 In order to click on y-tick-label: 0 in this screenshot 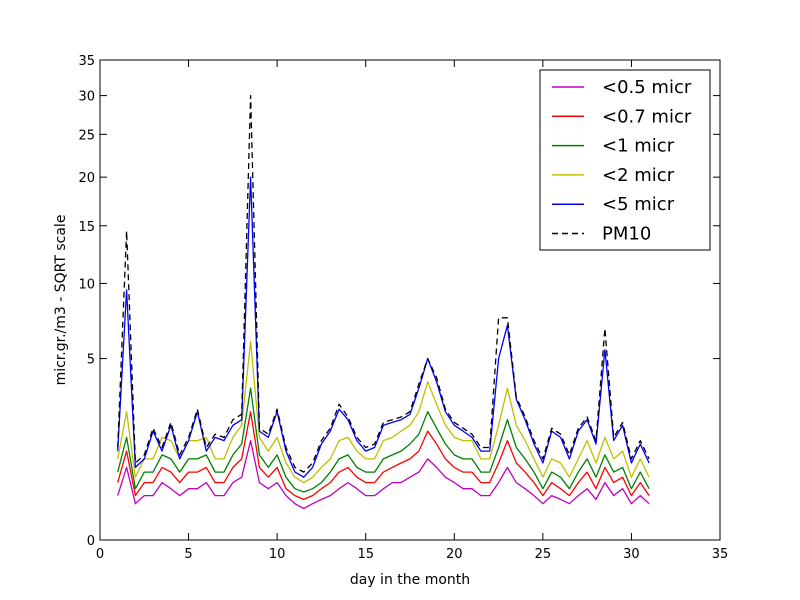, I will do `click(91, 541)`.